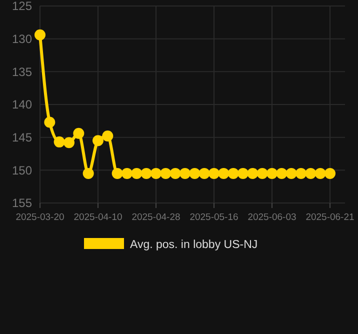 This screenshot has width=358, height=334. I want to click on y-tick-label: 130, so click(22, 39).